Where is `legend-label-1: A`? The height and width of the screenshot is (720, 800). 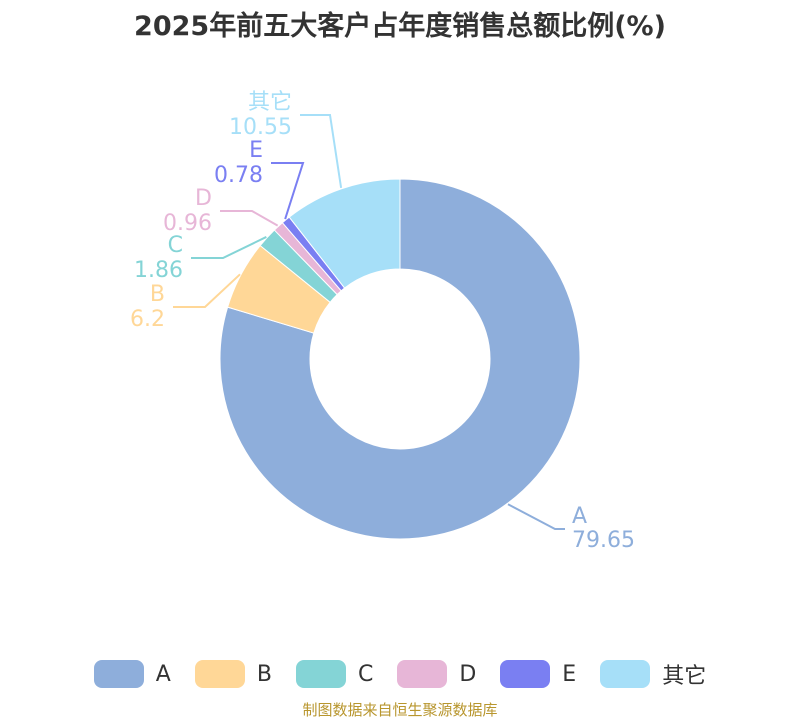
legend-label-1: A is located at coordinates (163, 674).